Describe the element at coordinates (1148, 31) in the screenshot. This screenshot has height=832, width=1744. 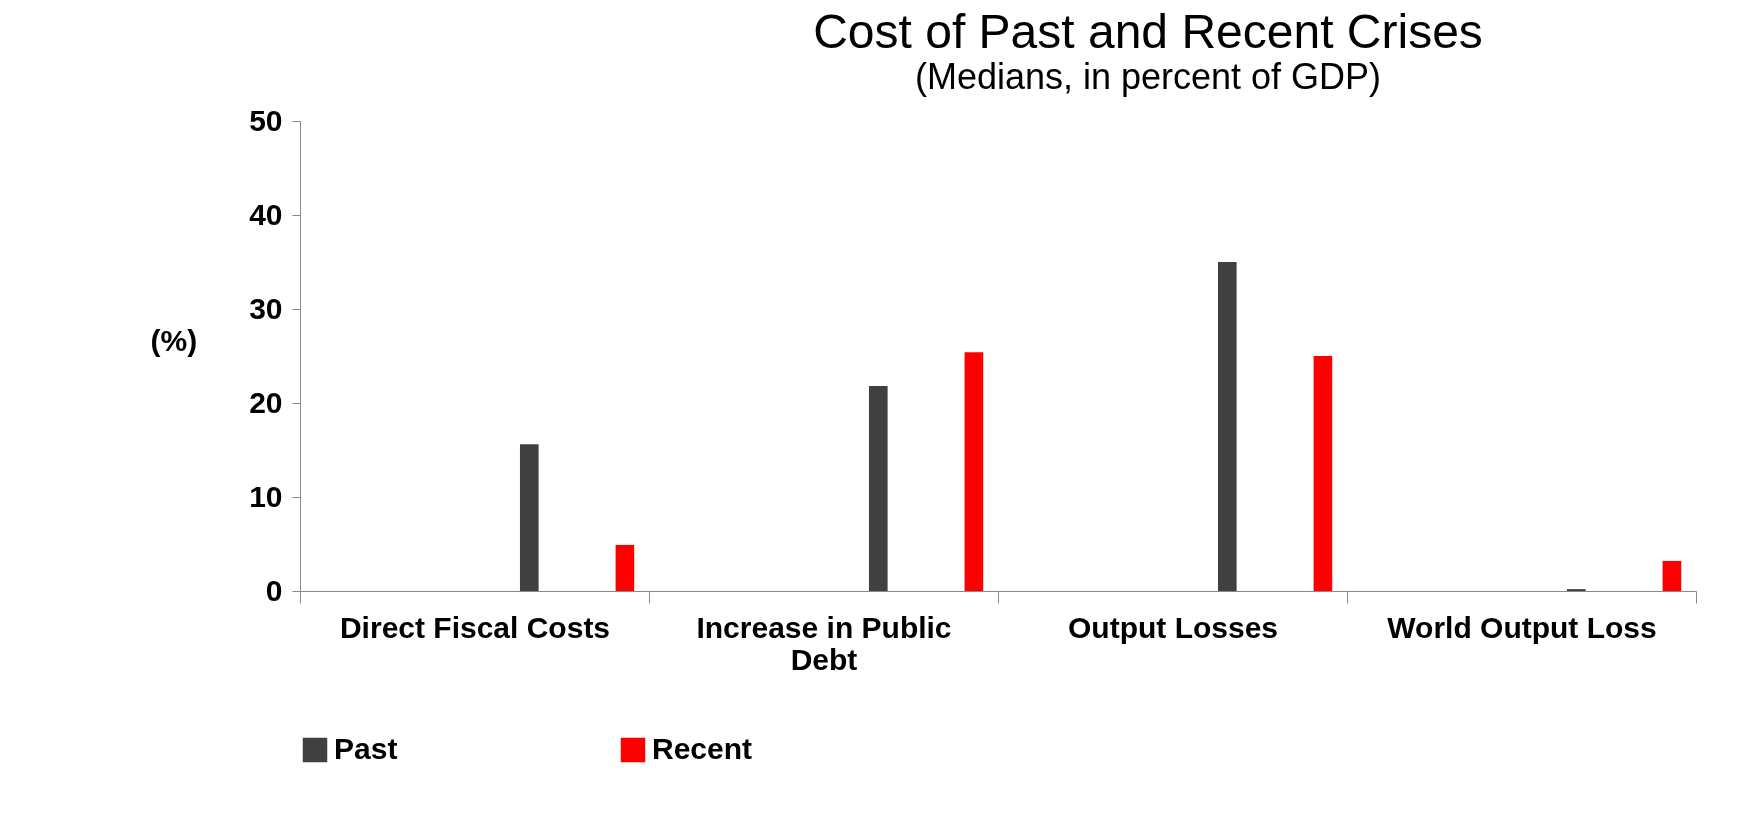
I see `chart-title: Cost of Past and Recent Crises` at that location.